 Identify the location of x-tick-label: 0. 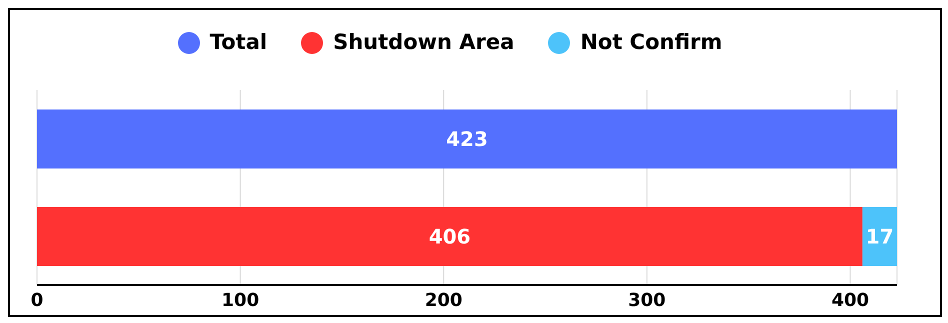
(37, 300).